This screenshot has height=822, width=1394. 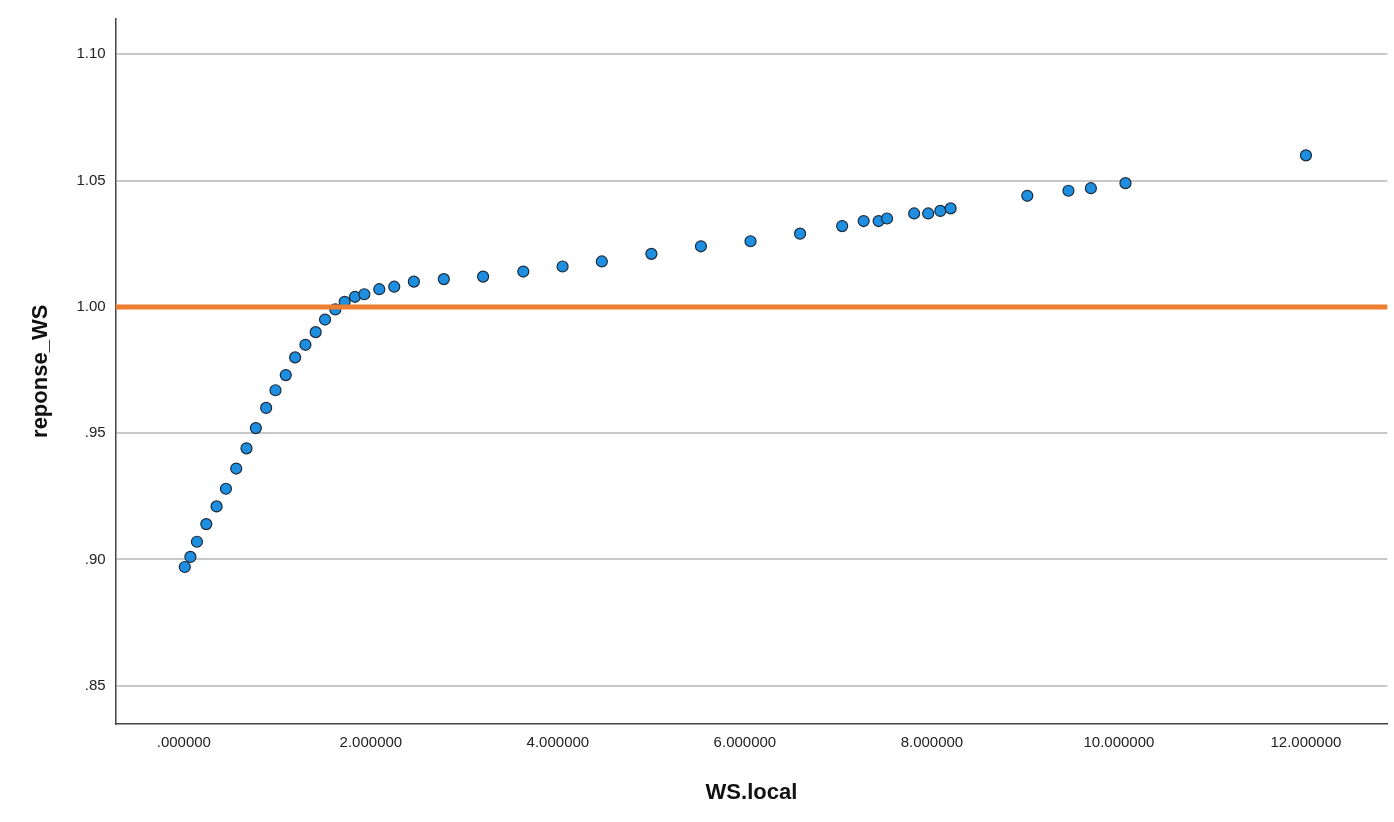 I want to click on x-tick-label: .000000, so click(x=183, y=741).